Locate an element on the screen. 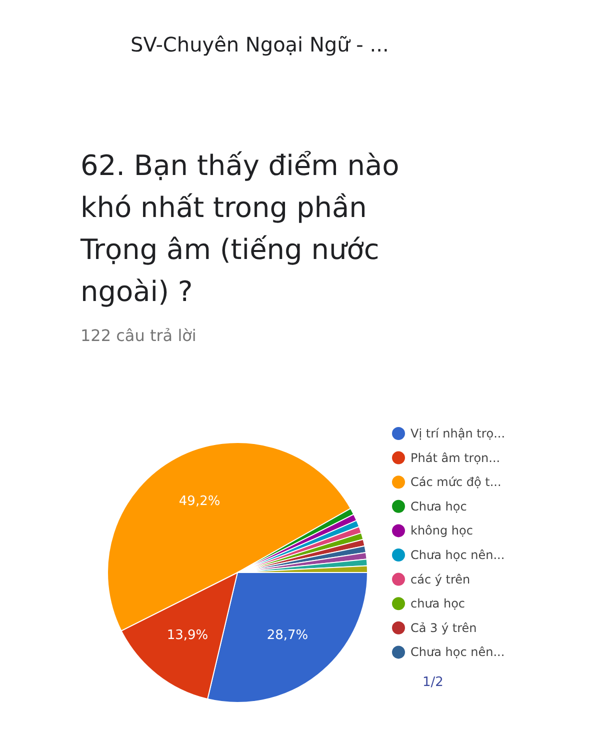  data-label: 49,2% is located at coordinates (199, 501).